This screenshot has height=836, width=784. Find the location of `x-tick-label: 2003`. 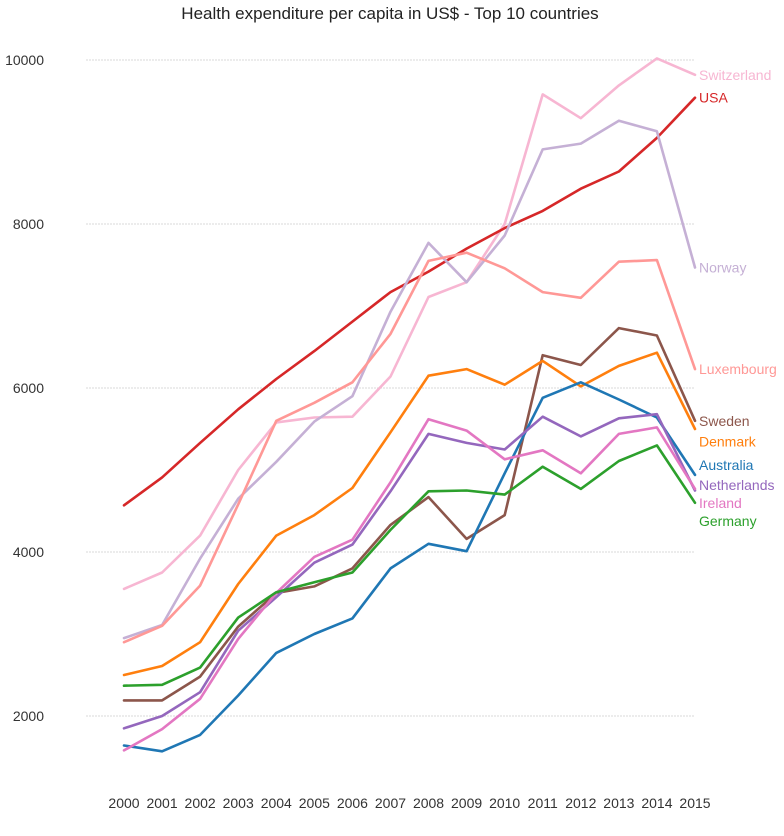

x-tick-label: 2003 is located at coordinates (238, 803).